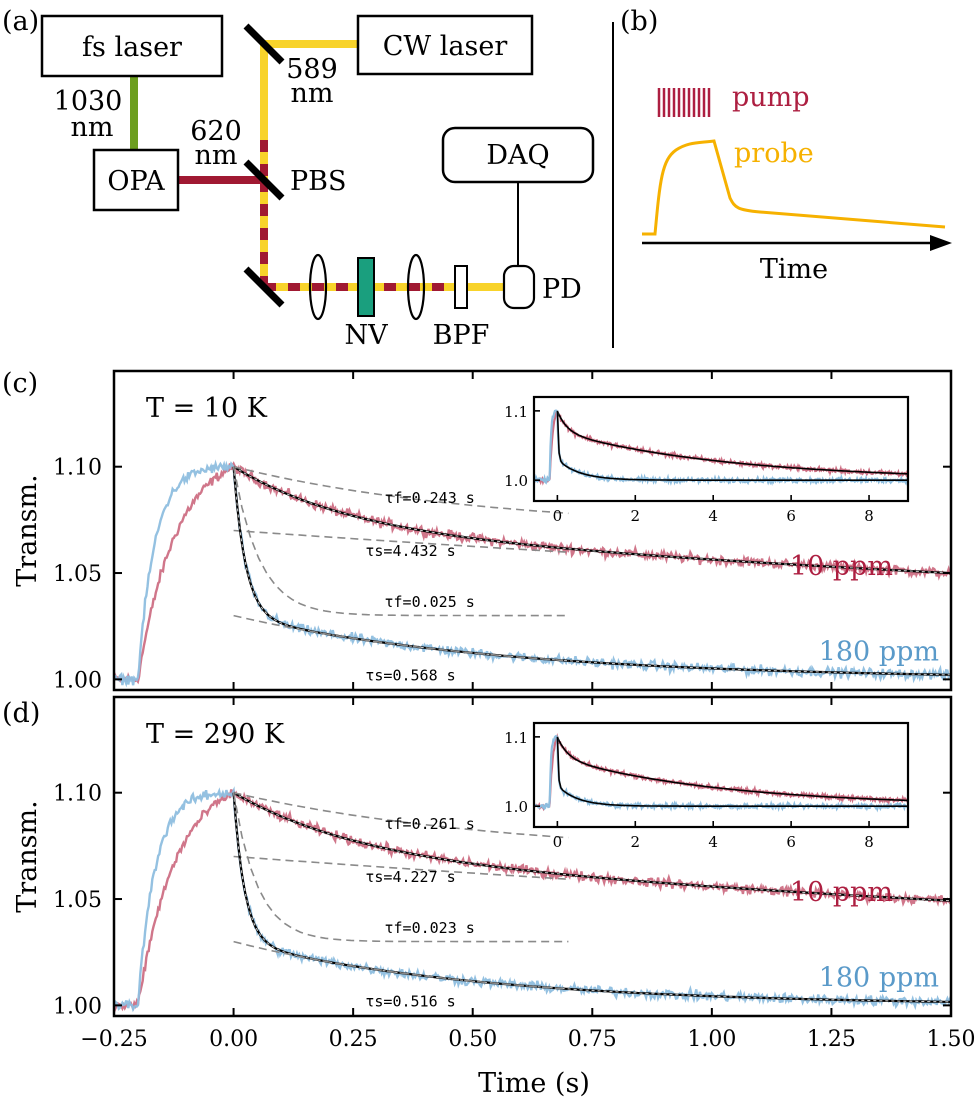  Describe the element at coordinates (684, 102) in the screenshot. I see `pump-pulse-train` at that location.